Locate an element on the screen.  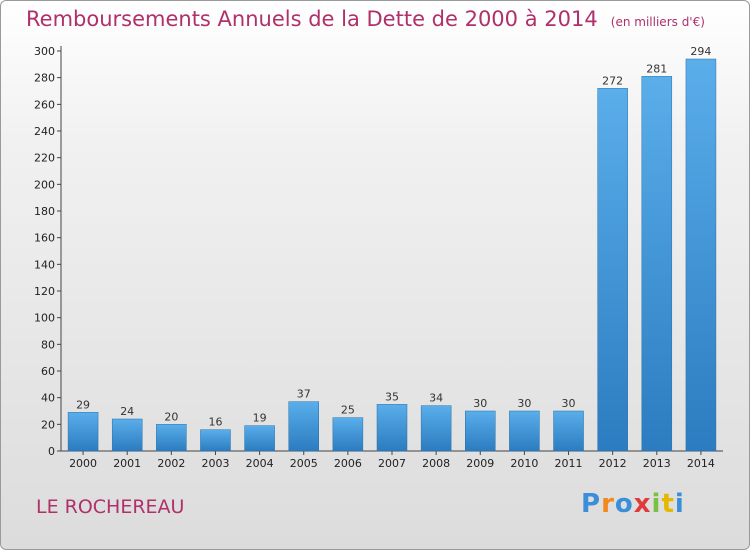
y-tick-label: 20 is located at coordinates (48, 424).